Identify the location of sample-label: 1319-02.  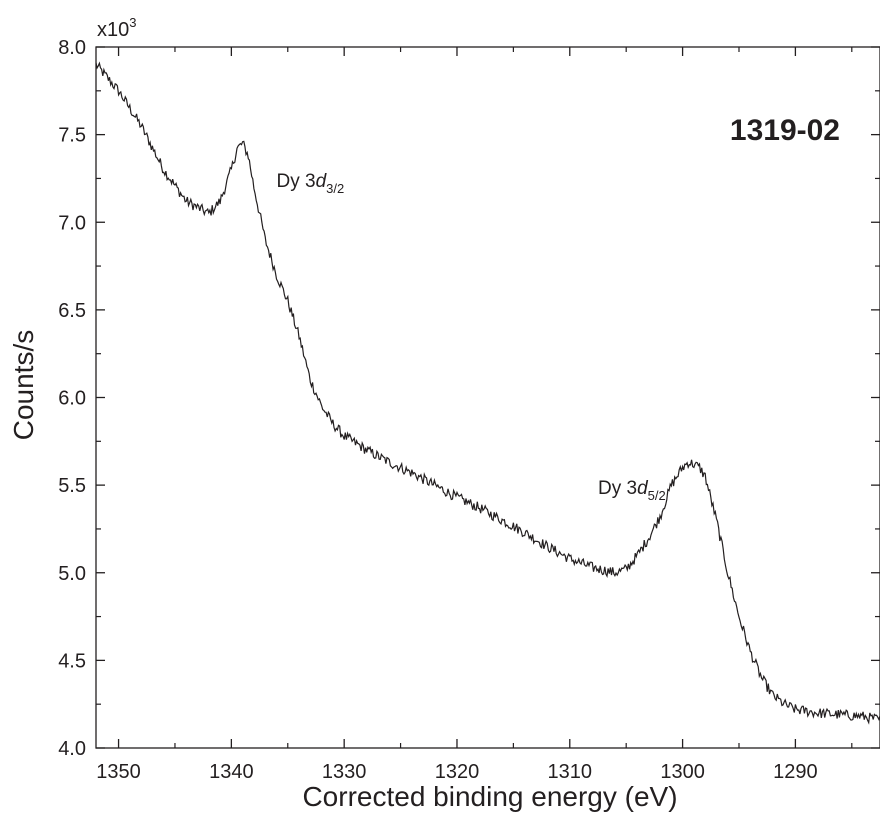
(785, 130).